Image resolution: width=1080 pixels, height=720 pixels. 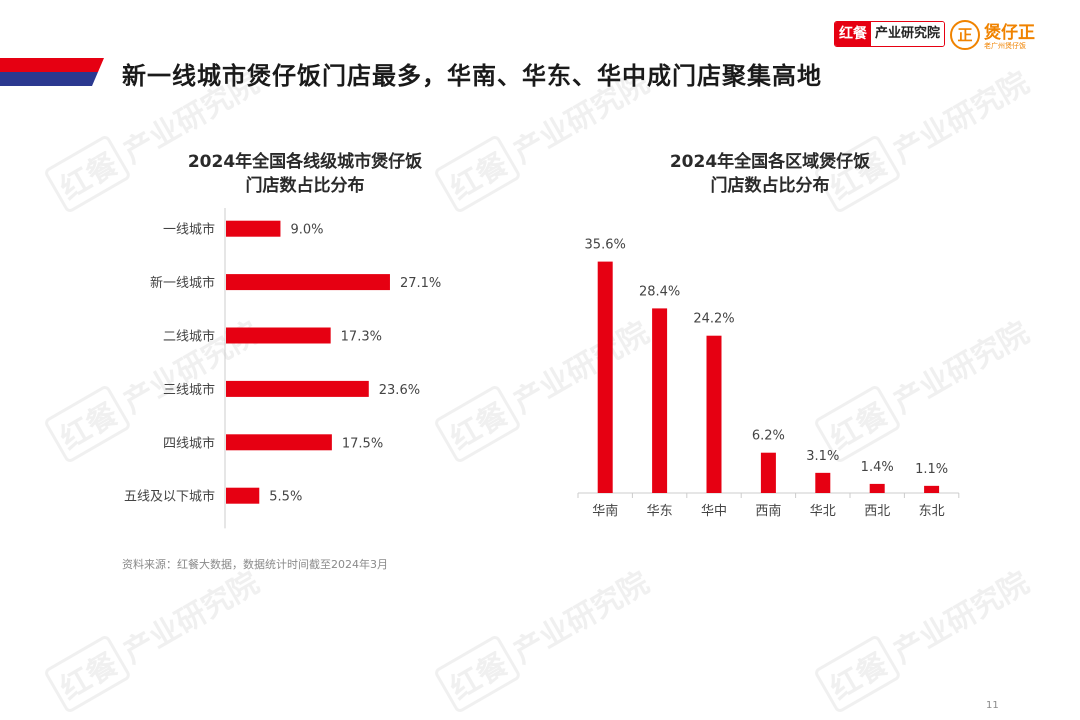 I want to click on right-value-label: 1.1%, so click(x=931, y=469).